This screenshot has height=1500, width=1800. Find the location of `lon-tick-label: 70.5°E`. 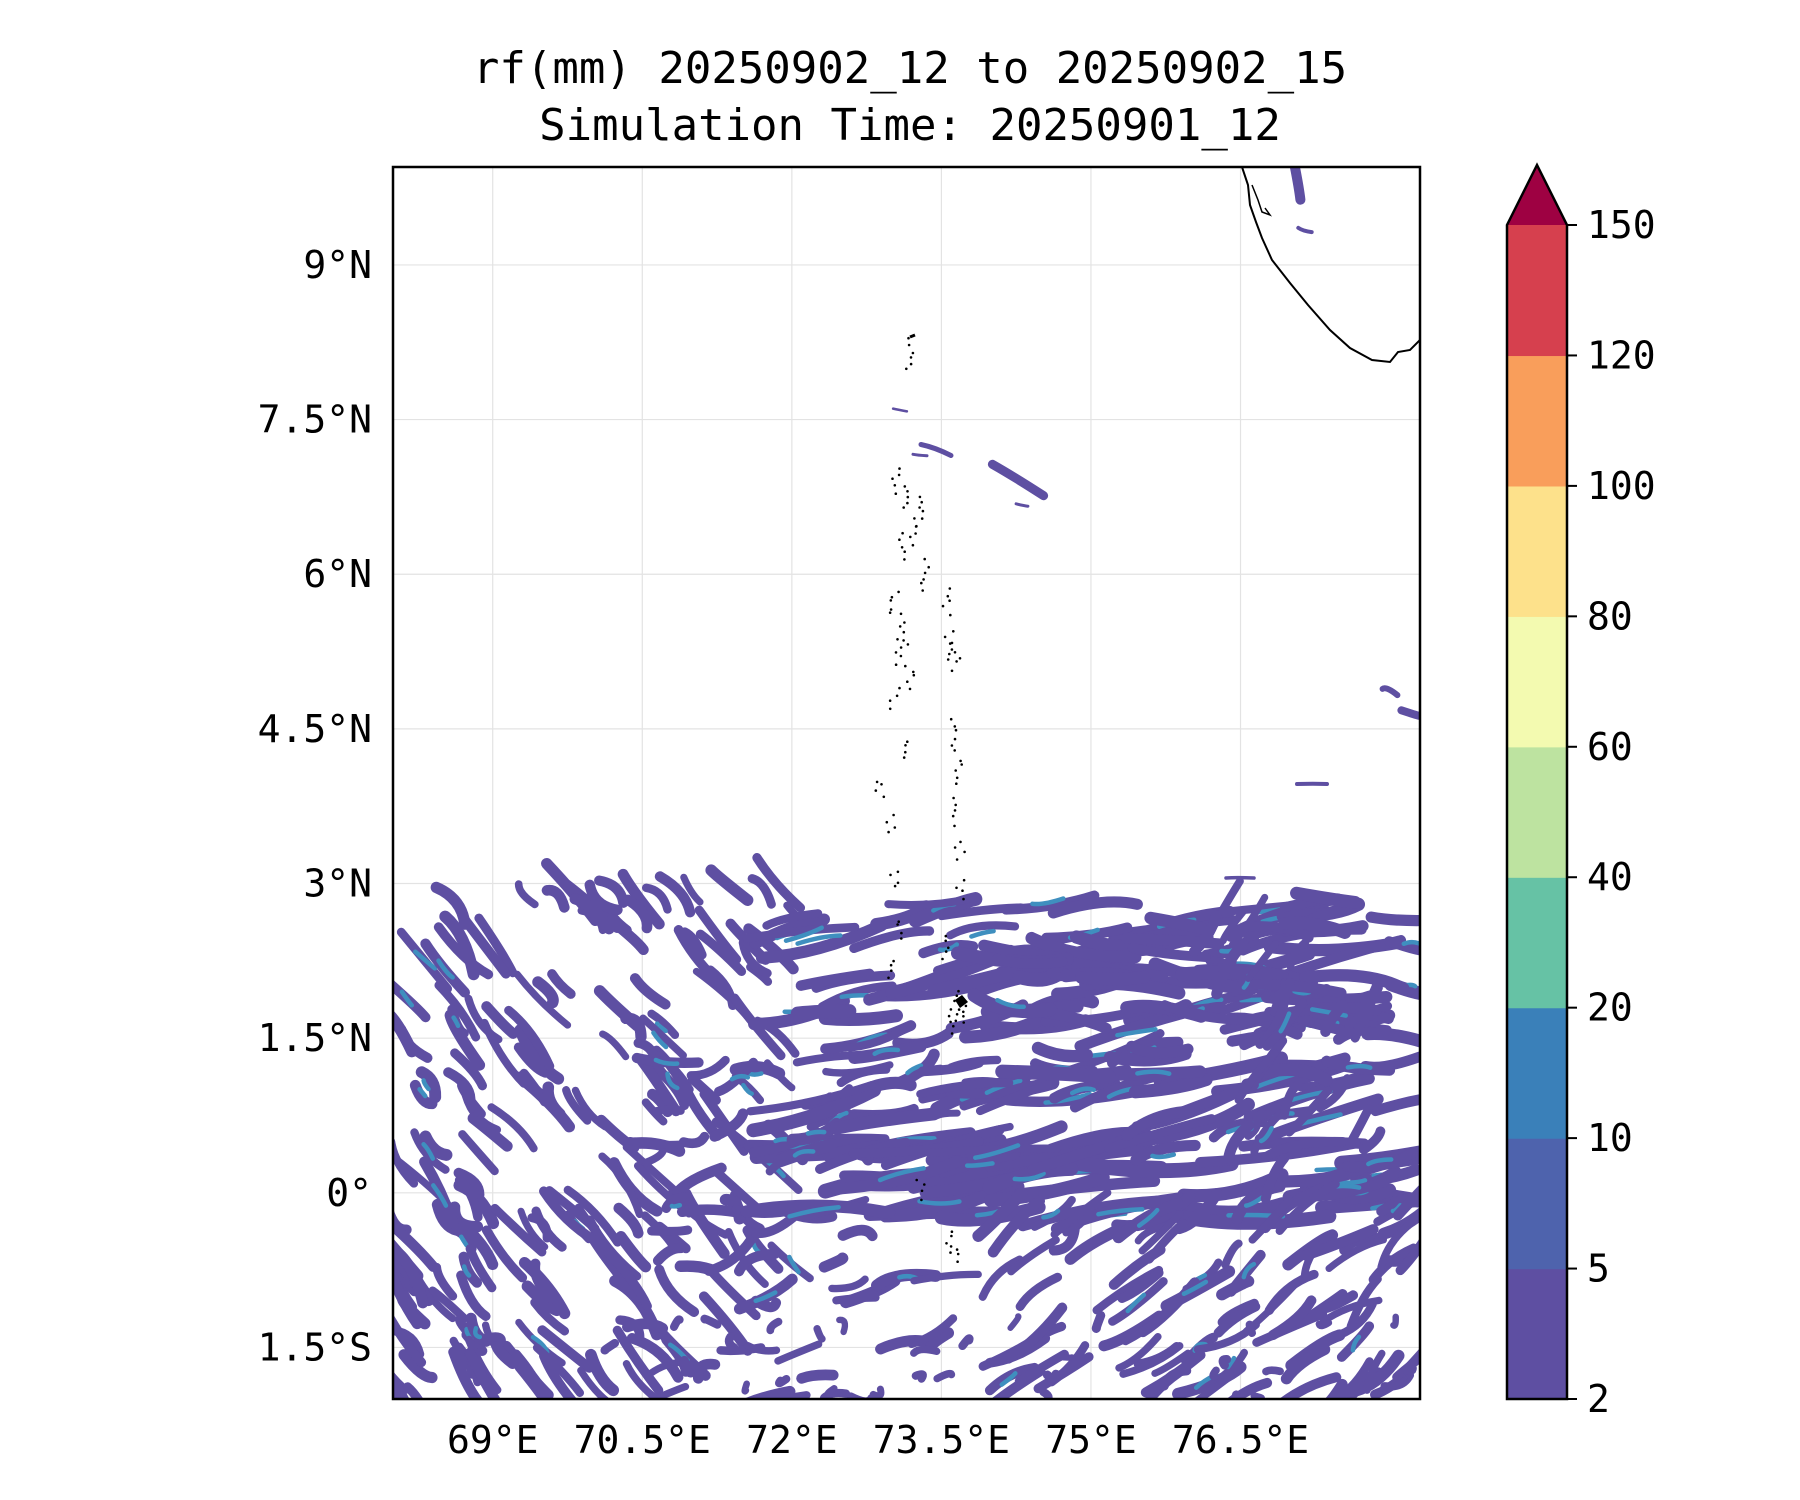

lon-tick-label: 70.5°E is located at coordinates (642, 1440).